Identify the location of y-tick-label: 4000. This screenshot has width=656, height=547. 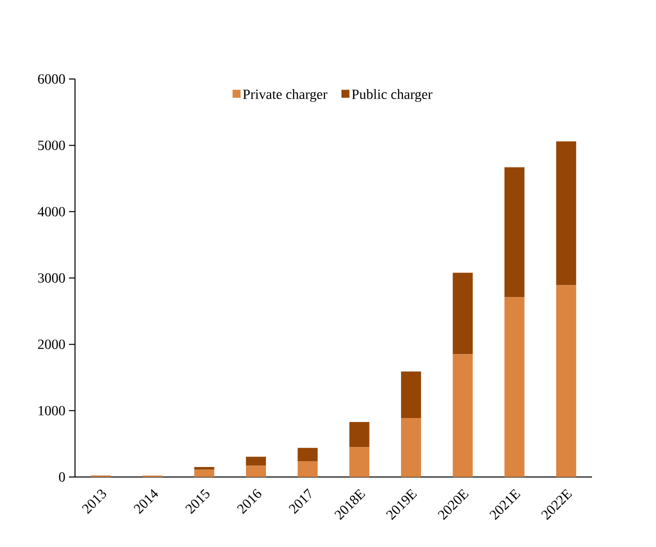
(51, 211).